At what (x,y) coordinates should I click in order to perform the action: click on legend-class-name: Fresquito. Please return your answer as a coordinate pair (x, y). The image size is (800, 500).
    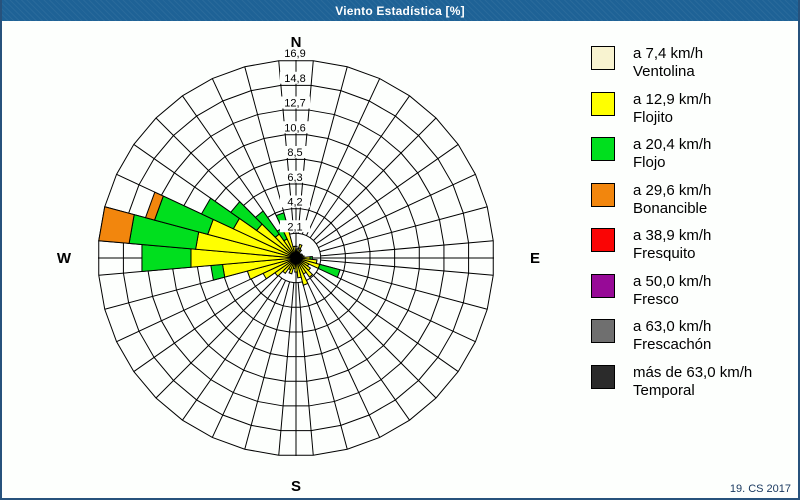
    Looking at the image, I should click on (664, 253).